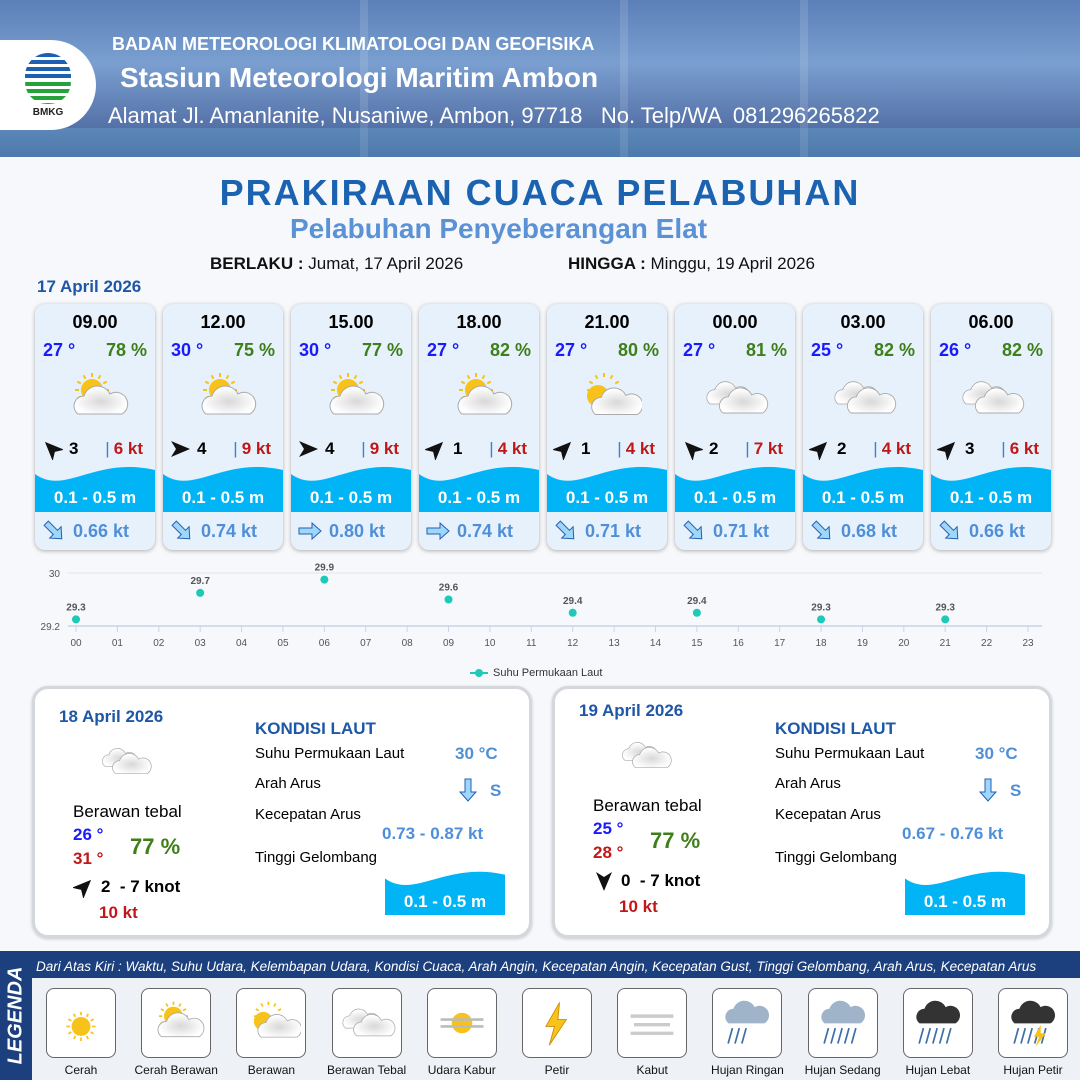  I want to click on x-tick-label: 19, so click(863, 643).